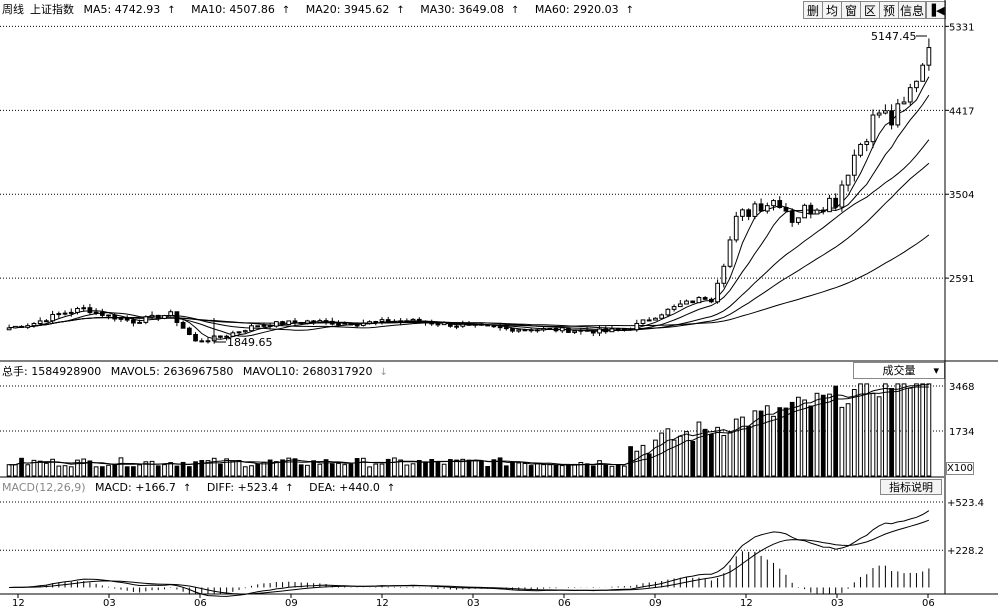 The width and height of the screenshot is (998, 608). What do you see at coordinates (912, 10) in the screenshot?
I see `info-button: 信息` at bounding box center [912, 10].